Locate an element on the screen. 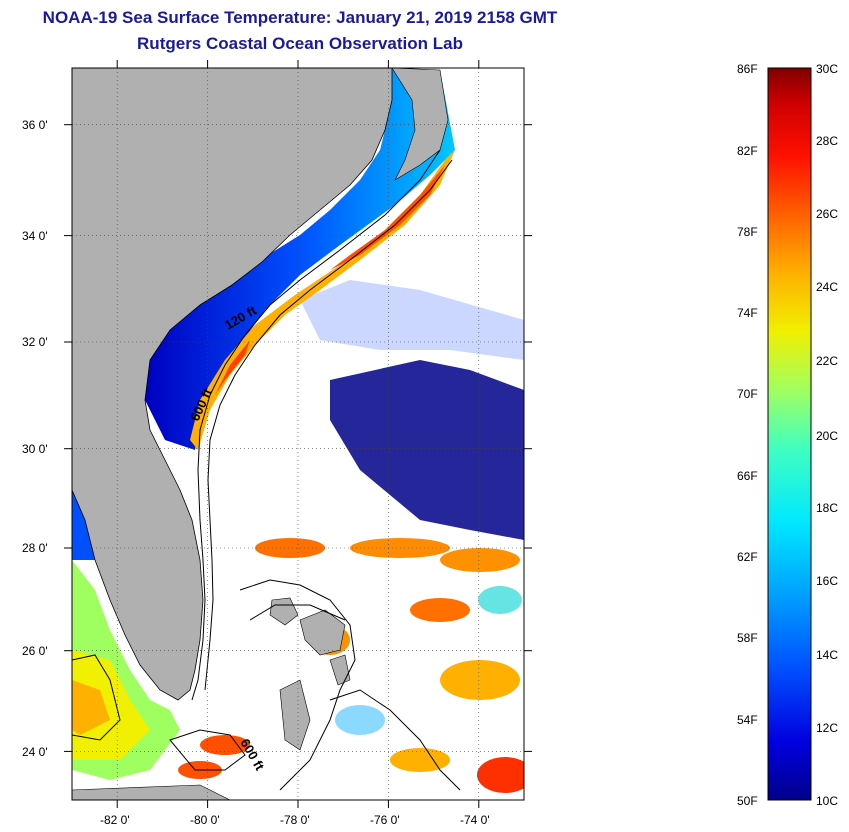 Image resolution: width=849 pixels, height=832 pixels. colorbar-f-label: 62F is located at coordinates (747, 557).